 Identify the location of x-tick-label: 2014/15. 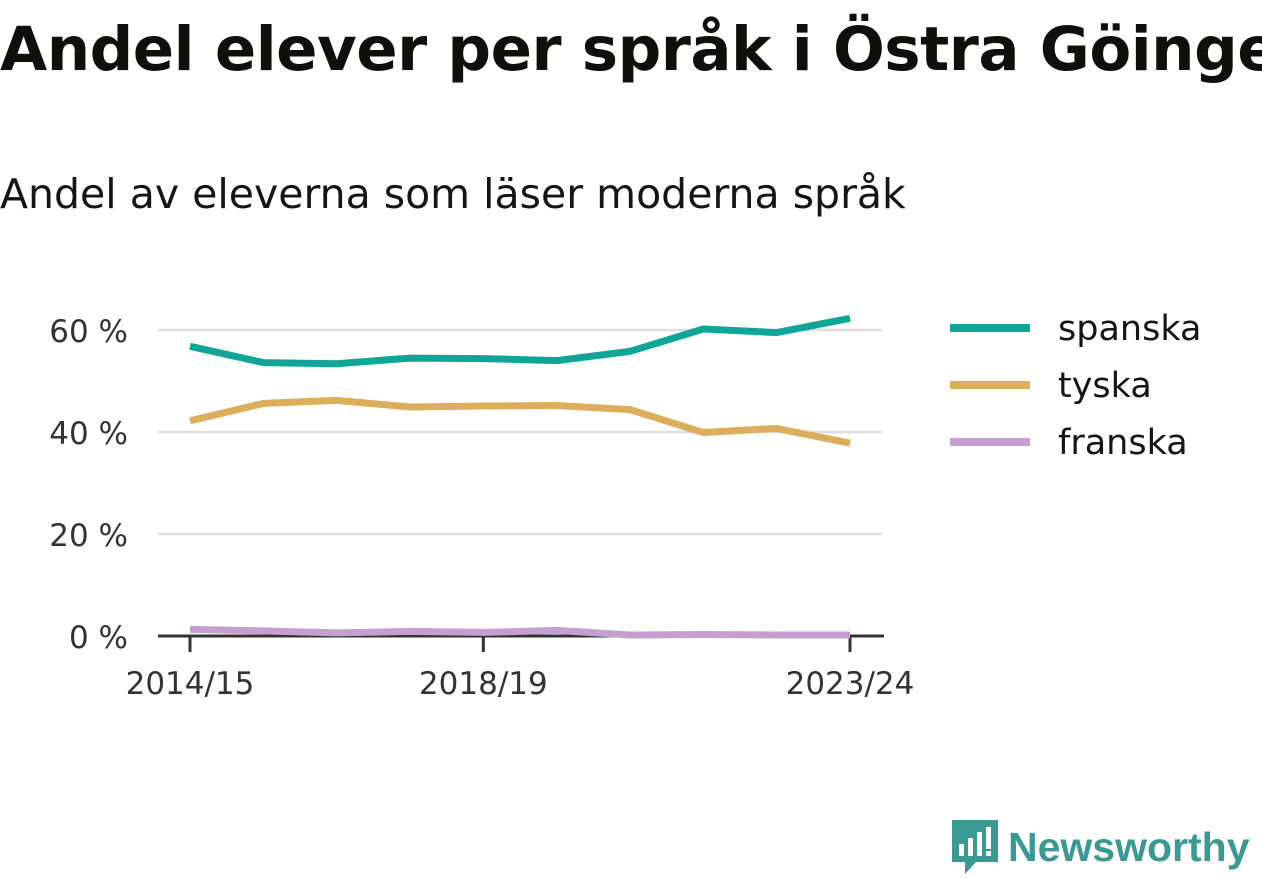
(190, 684).